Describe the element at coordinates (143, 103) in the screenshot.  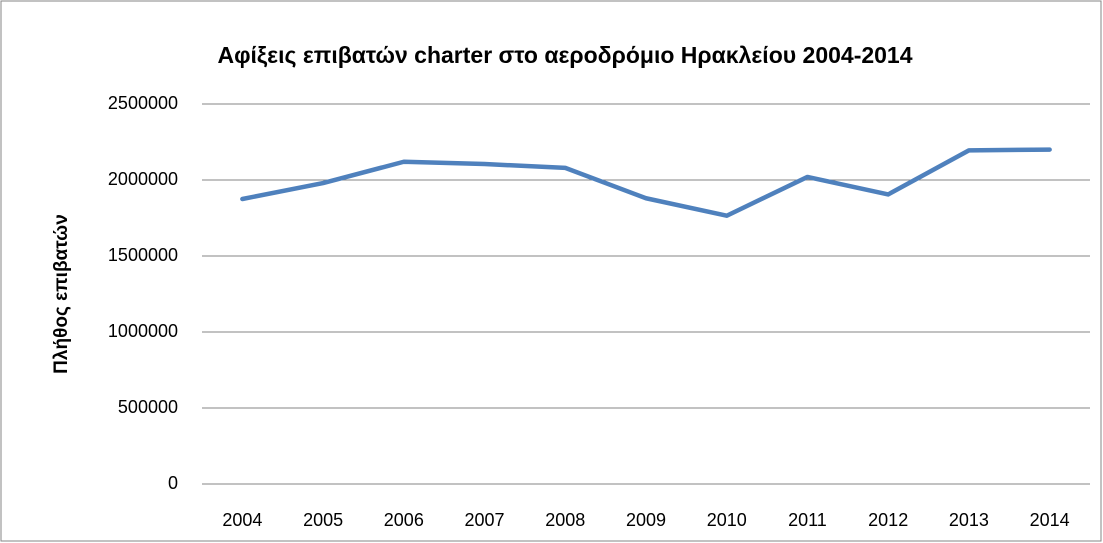
I see `y-tick-label: 2500000` at that location.